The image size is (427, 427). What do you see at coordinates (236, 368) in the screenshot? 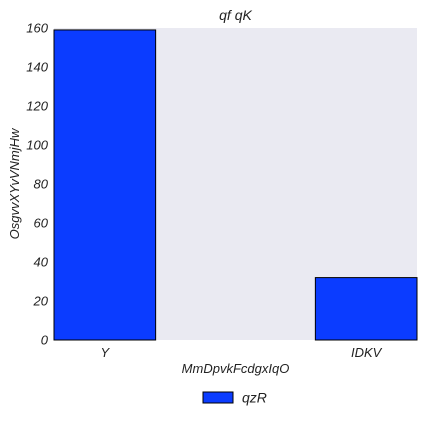
I see `x-axis-label: MmDpvkFcdgxIqO` at bounding box center [236, 368].